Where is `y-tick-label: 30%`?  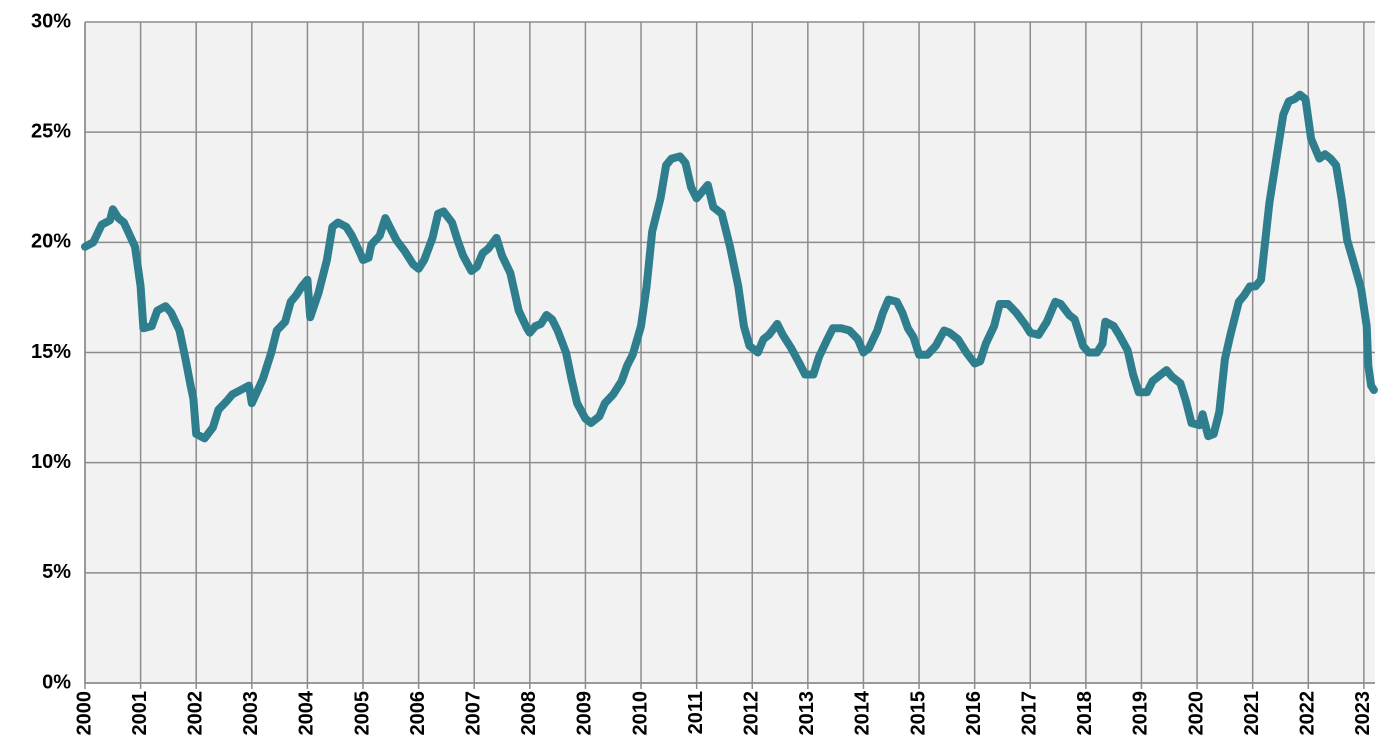
y-tick-label: 30% is located at coordinates (51, 21).